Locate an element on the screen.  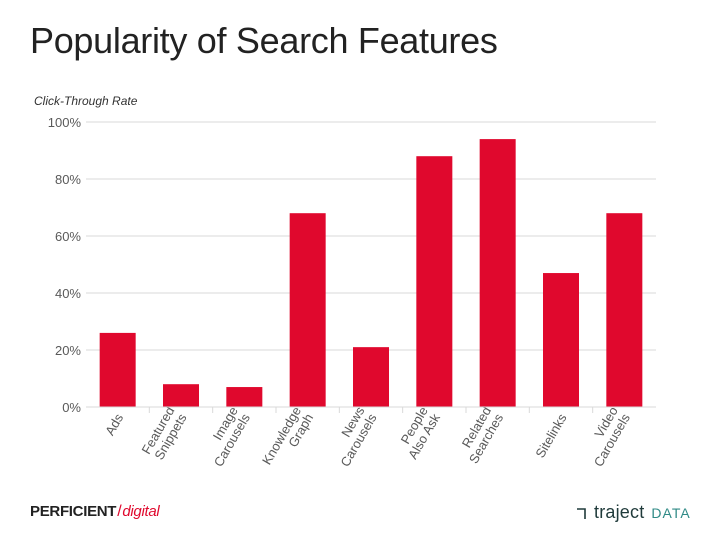
y-tick-label: 0% is located at coordinates (71, 407).